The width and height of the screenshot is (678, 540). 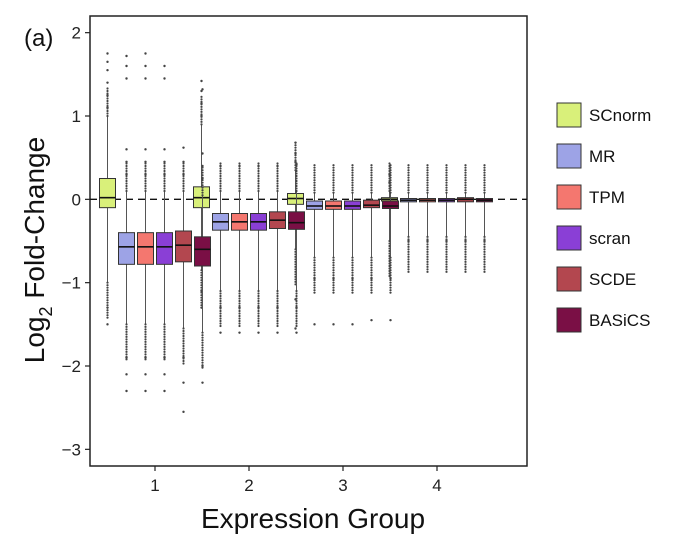 I want to click on y-axis-title-rest: Fold-Change, so click(x=34, y=222).